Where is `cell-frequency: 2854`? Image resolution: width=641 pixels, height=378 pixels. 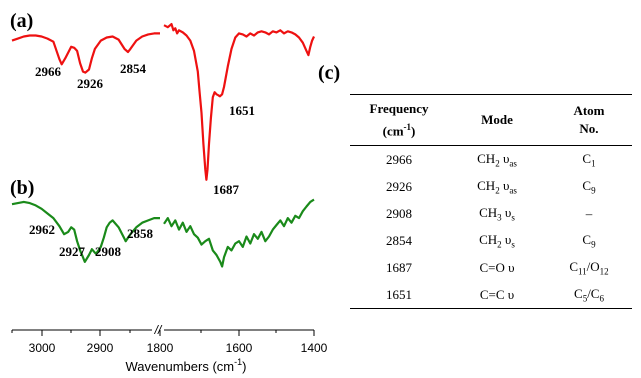 cell-frequency: 2854 is located at coordinates (399, 240).